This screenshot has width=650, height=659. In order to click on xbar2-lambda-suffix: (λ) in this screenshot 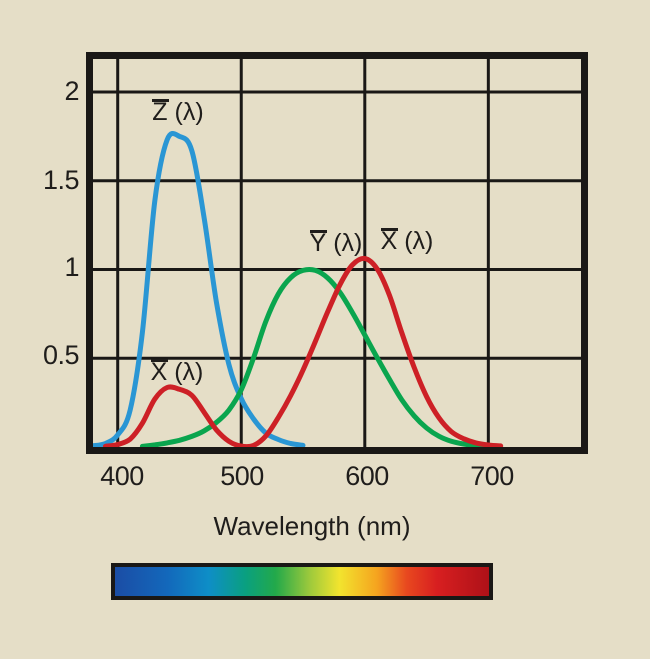, I will do `click(185, 372)`.